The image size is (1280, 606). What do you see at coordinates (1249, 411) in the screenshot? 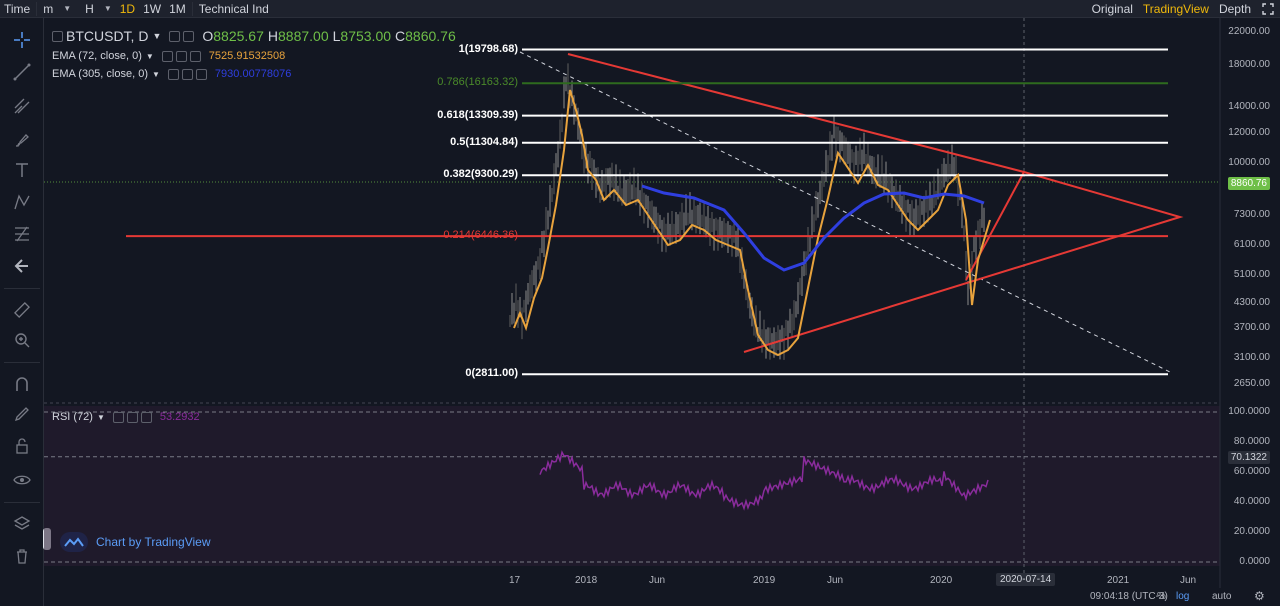
I see `rsi-axis-label: 100.0000` at bounding box center [1249, 411].